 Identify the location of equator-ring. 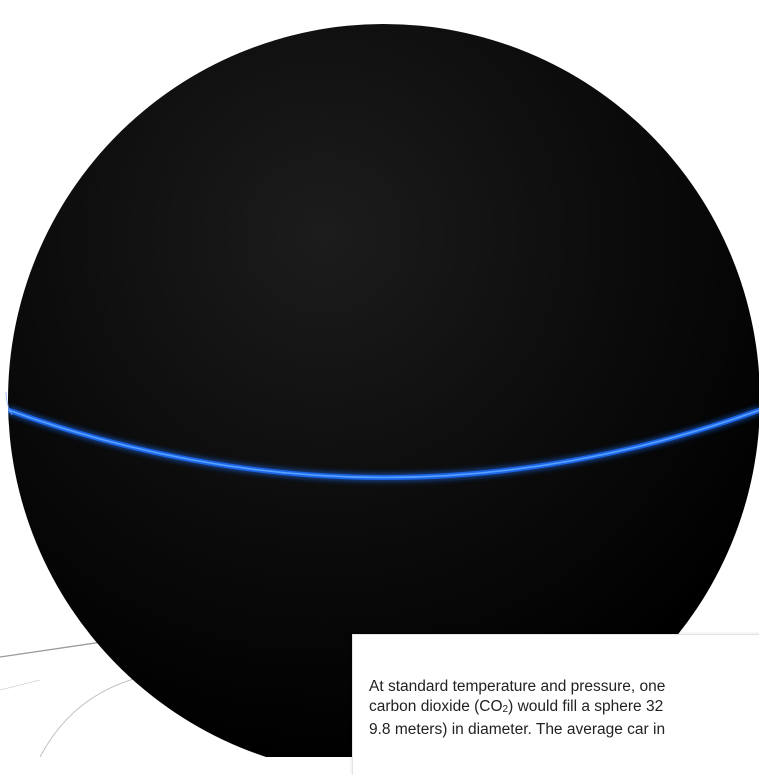
(383, 443).